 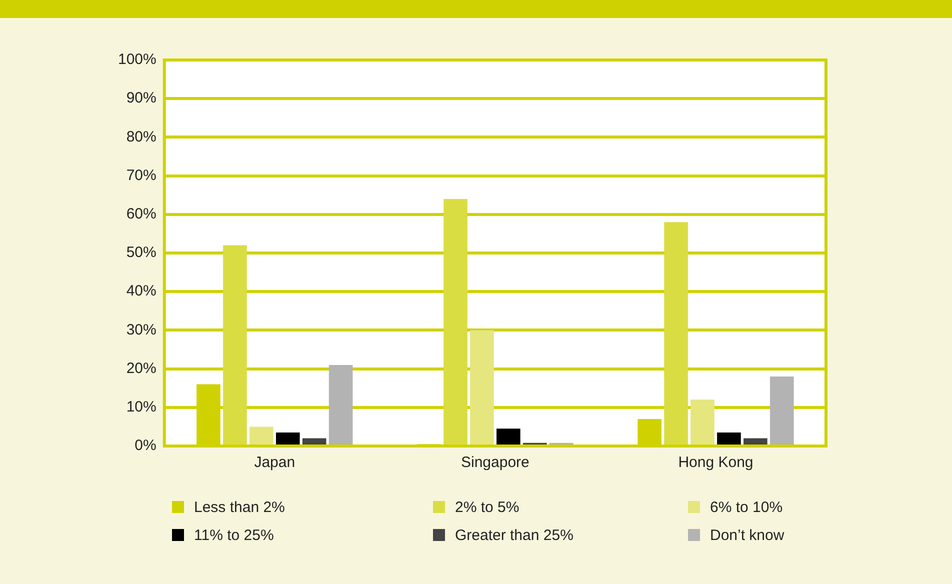 What do you see at coordinates (141, 329) in the screenshot?
I see `y-tick-label: 30%` at bounding box center [141, 329].